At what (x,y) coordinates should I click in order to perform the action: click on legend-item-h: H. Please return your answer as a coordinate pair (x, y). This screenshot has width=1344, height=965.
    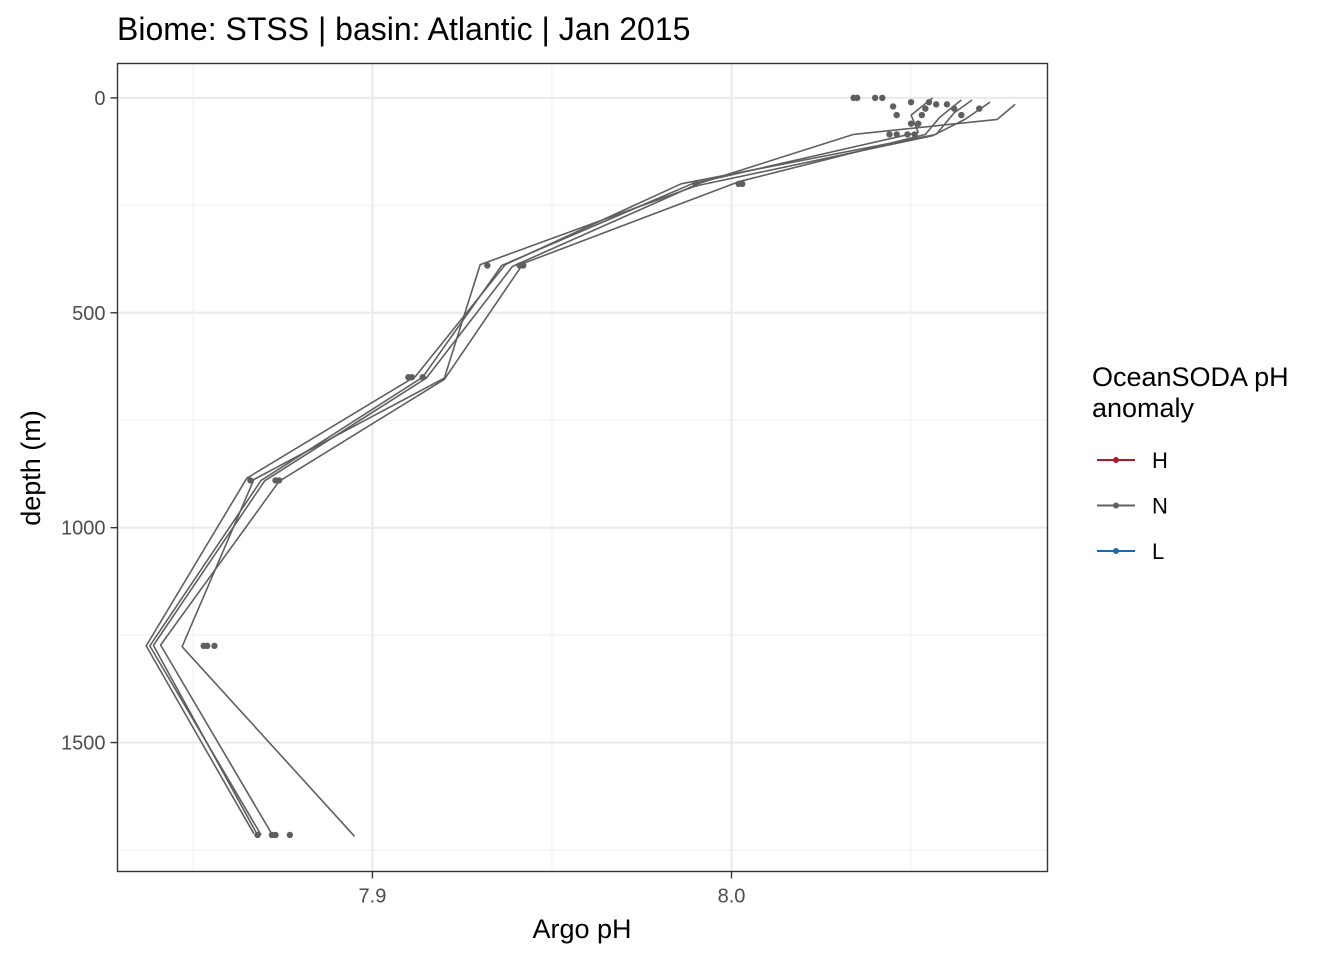
    Looking at the image, I should click on (1132, 460).